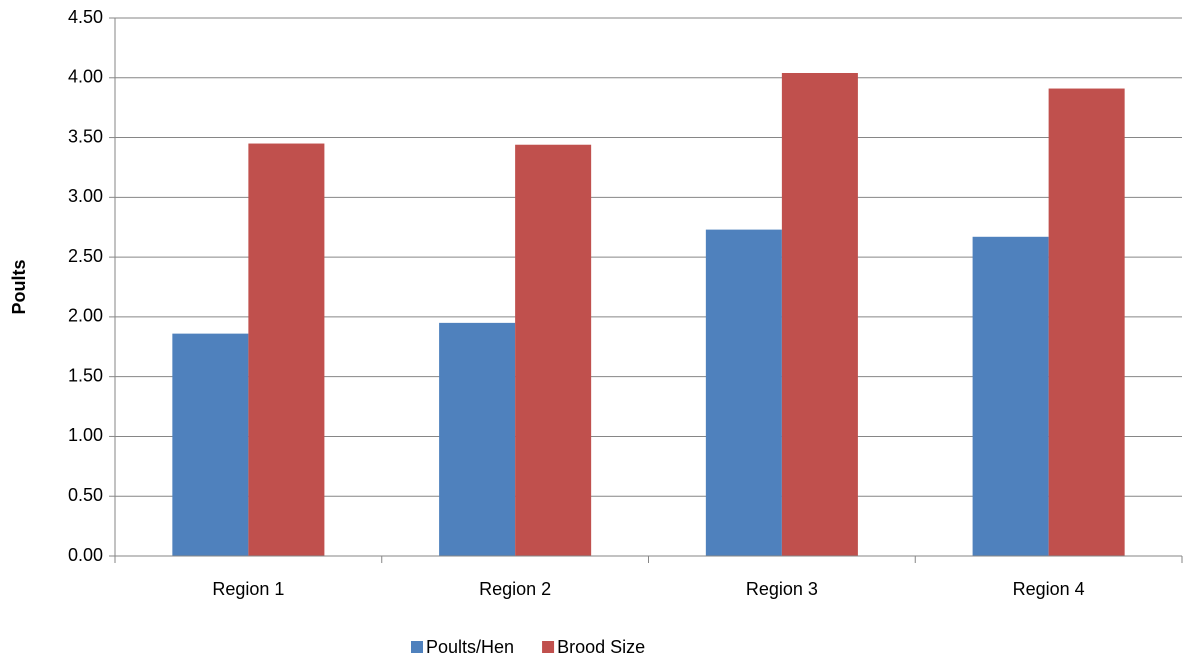  What do you see at coordinates (85, 136) in the screenshot?
I see `y-tick-label: 3.50` at bounding box center [85, 136].